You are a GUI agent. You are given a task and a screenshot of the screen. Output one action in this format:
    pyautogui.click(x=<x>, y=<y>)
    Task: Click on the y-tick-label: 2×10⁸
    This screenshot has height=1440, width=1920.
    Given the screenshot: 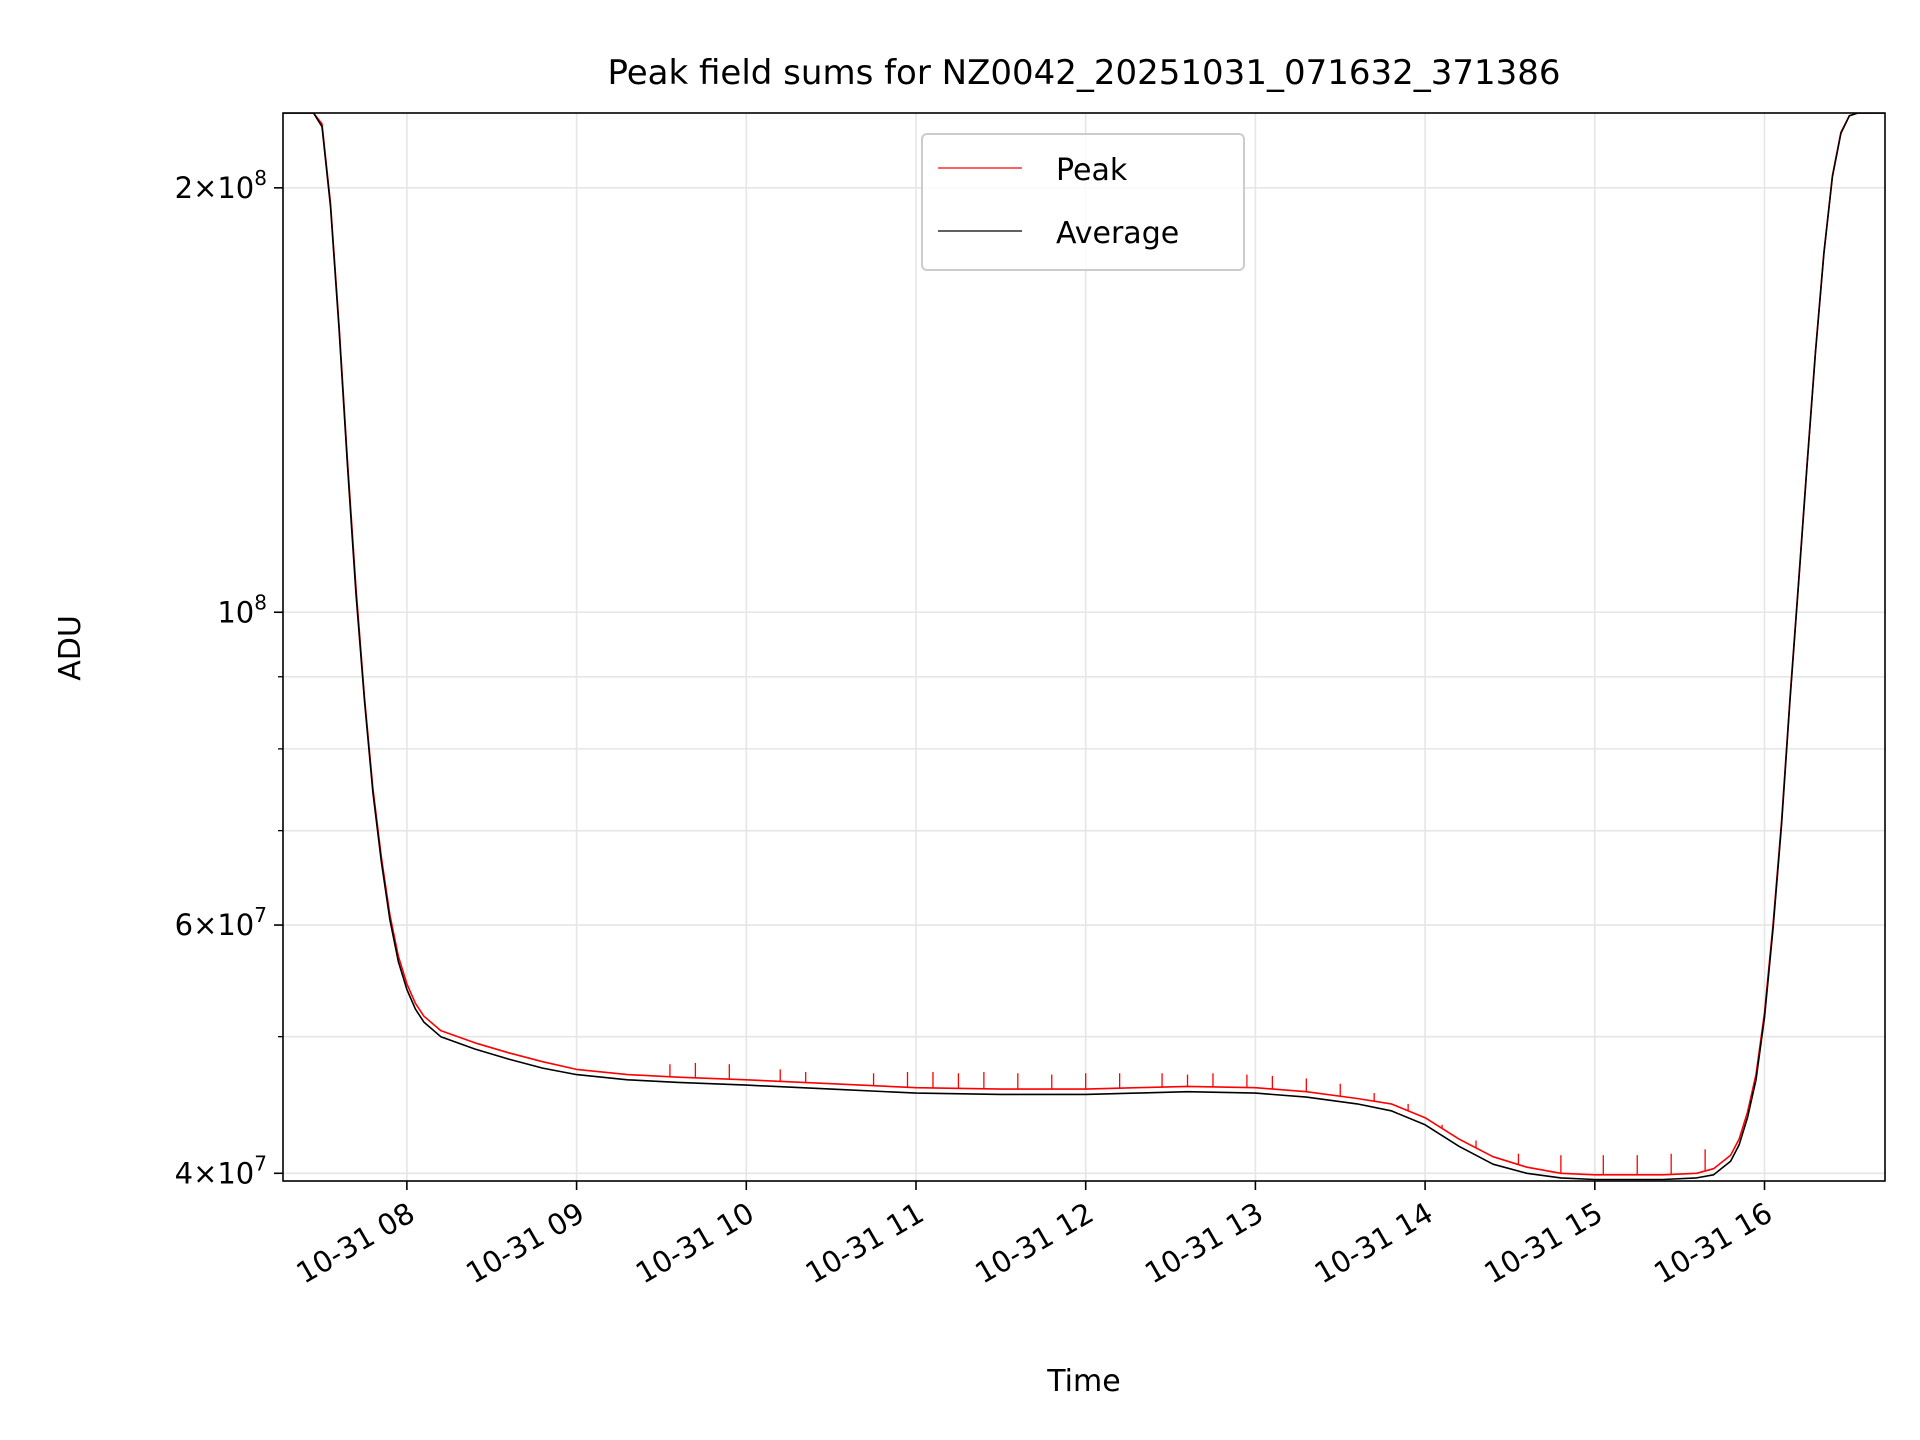 What is the action you would take?
    pyautogui.click(x=221, y=185)
    